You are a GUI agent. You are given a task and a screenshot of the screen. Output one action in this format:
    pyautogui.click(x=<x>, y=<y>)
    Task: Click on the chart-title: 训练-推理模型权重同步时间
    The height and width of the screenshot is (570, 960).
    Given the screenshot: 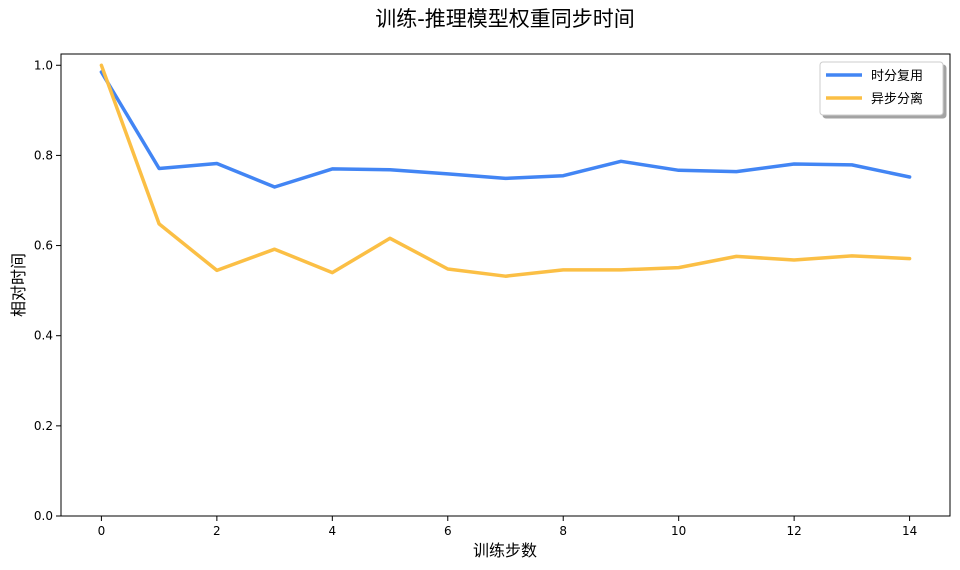 What is the action you would take?
    pyautogui.click(x=505, y=19)
    